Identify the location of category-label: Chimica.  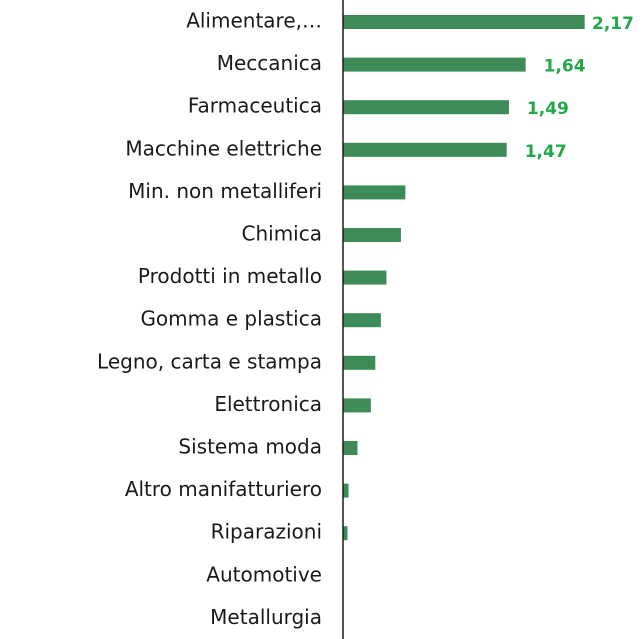
(282, 234).